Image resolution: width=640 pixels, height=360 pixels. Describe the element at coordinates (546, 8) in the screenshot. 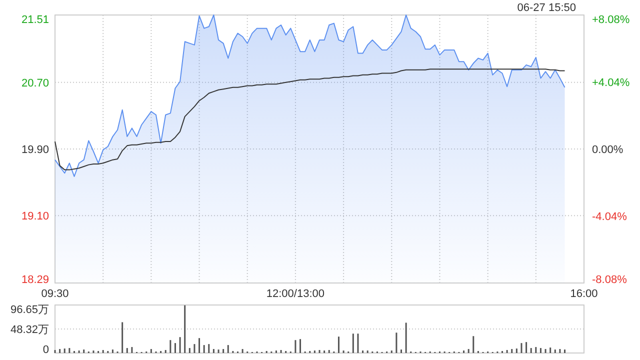

I see `text: 06-27 15:50` at that location.